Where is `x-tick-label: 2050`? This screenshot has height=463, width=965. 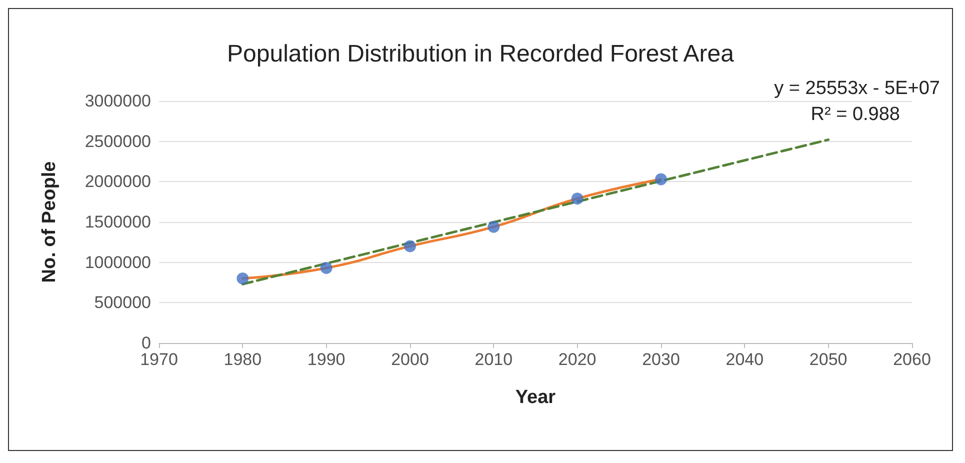 x-tick-label: 2050 is located at coordinates (828, 359).